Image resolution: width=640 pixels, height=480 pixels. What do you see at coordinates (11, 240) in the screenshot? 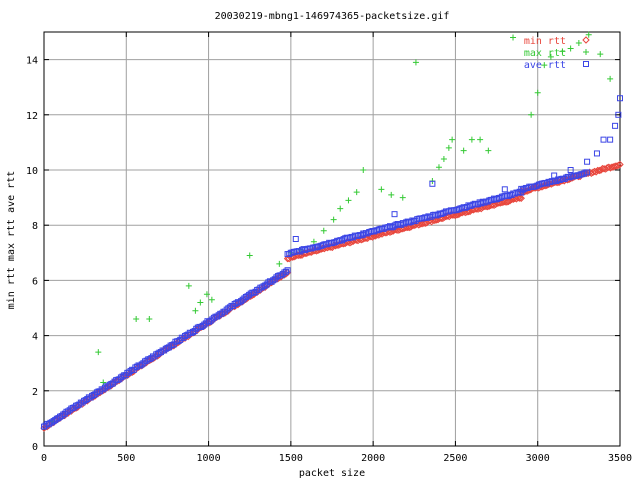
I see `y-axis-label: min rtt max rtt ave rtt` at bounding box center [11, 240].